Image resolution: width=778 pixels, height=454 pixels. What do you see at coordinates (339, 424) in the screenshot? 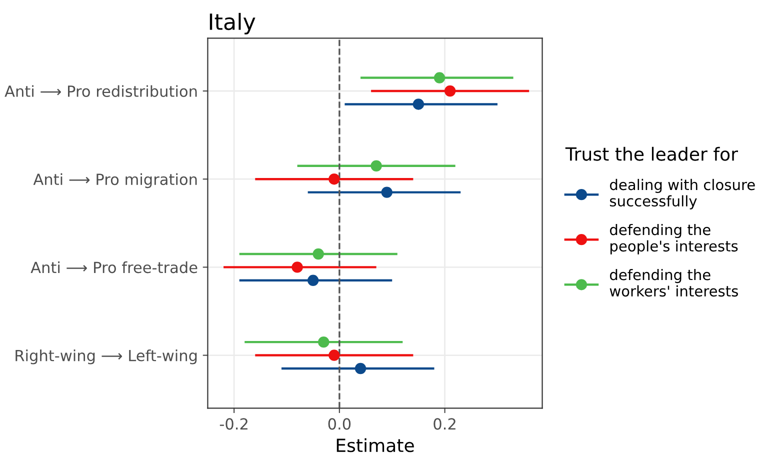
I see `x-tick-label: 0.0` at bounding box center [339, 424].